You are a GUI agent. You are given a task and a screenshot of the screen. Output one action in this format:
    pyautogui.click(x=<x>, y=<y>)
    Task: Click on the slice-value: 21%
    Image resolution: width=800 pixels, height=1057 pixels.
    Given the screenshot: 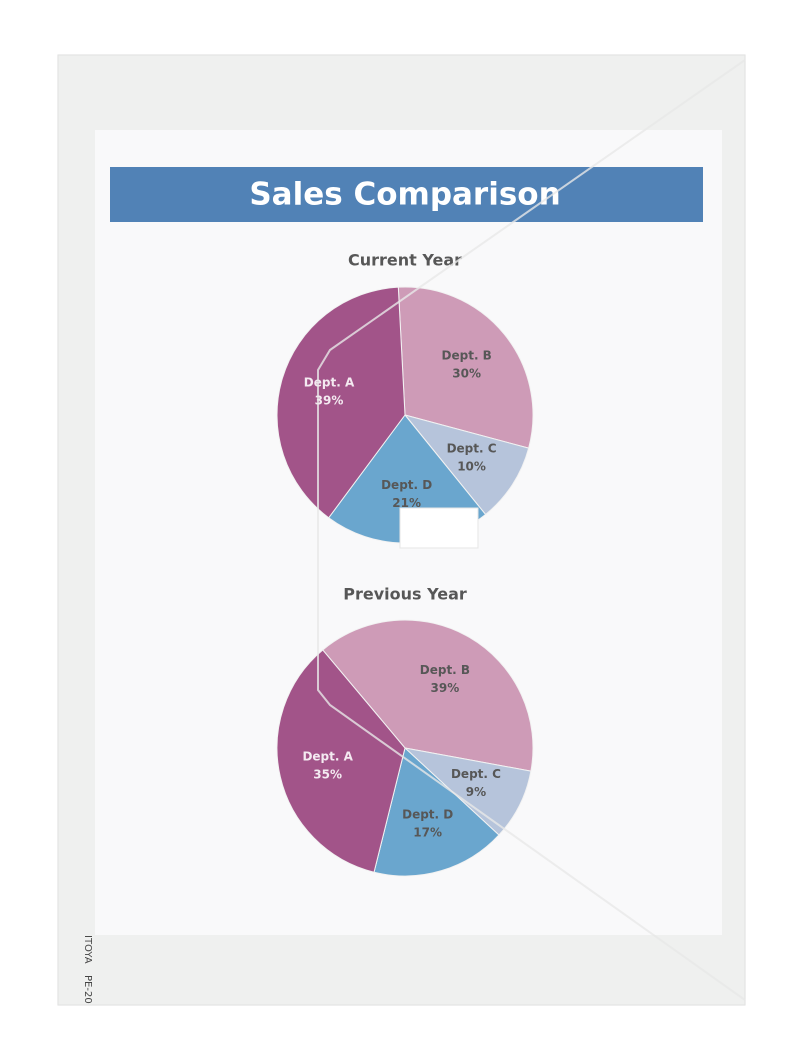 What is the action you would take?
    pyautogui.click(x=406, y=503)
    